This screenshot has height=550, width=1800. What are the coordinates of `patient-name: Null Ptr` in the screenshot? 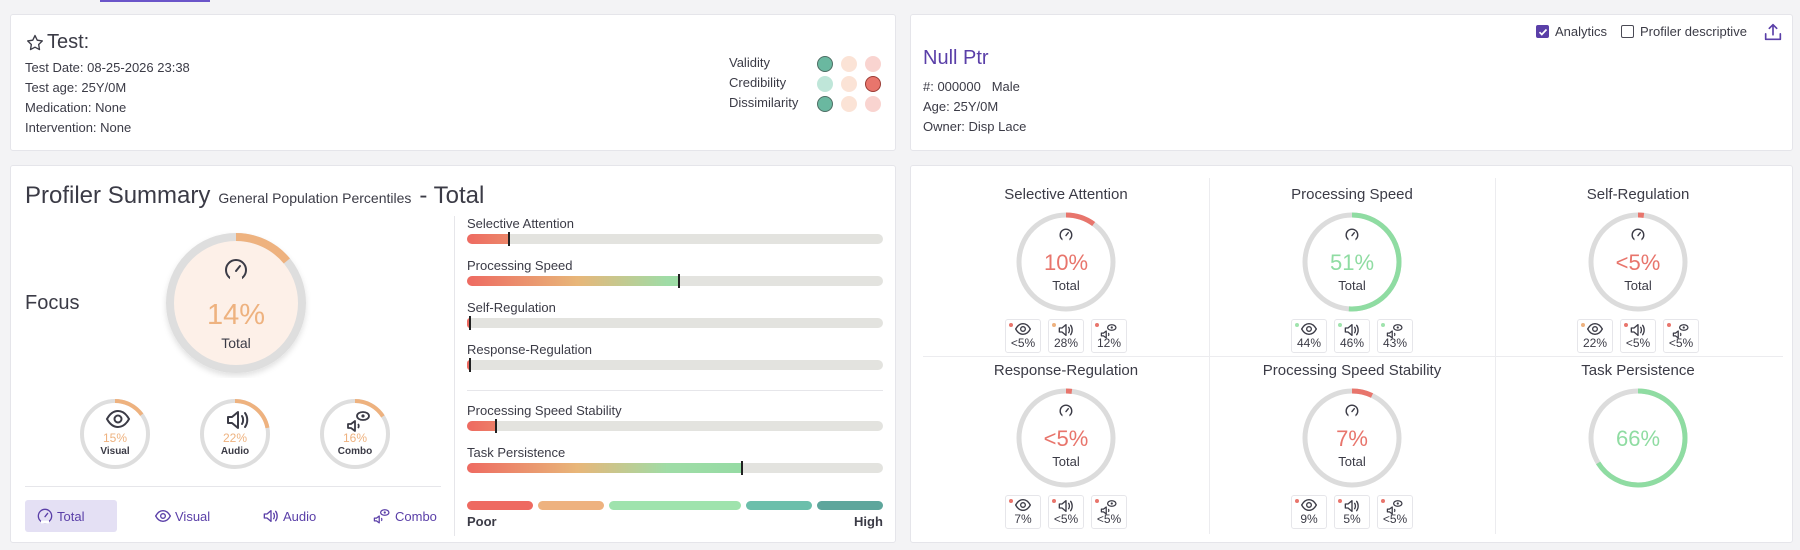 It's located at (956, 58).